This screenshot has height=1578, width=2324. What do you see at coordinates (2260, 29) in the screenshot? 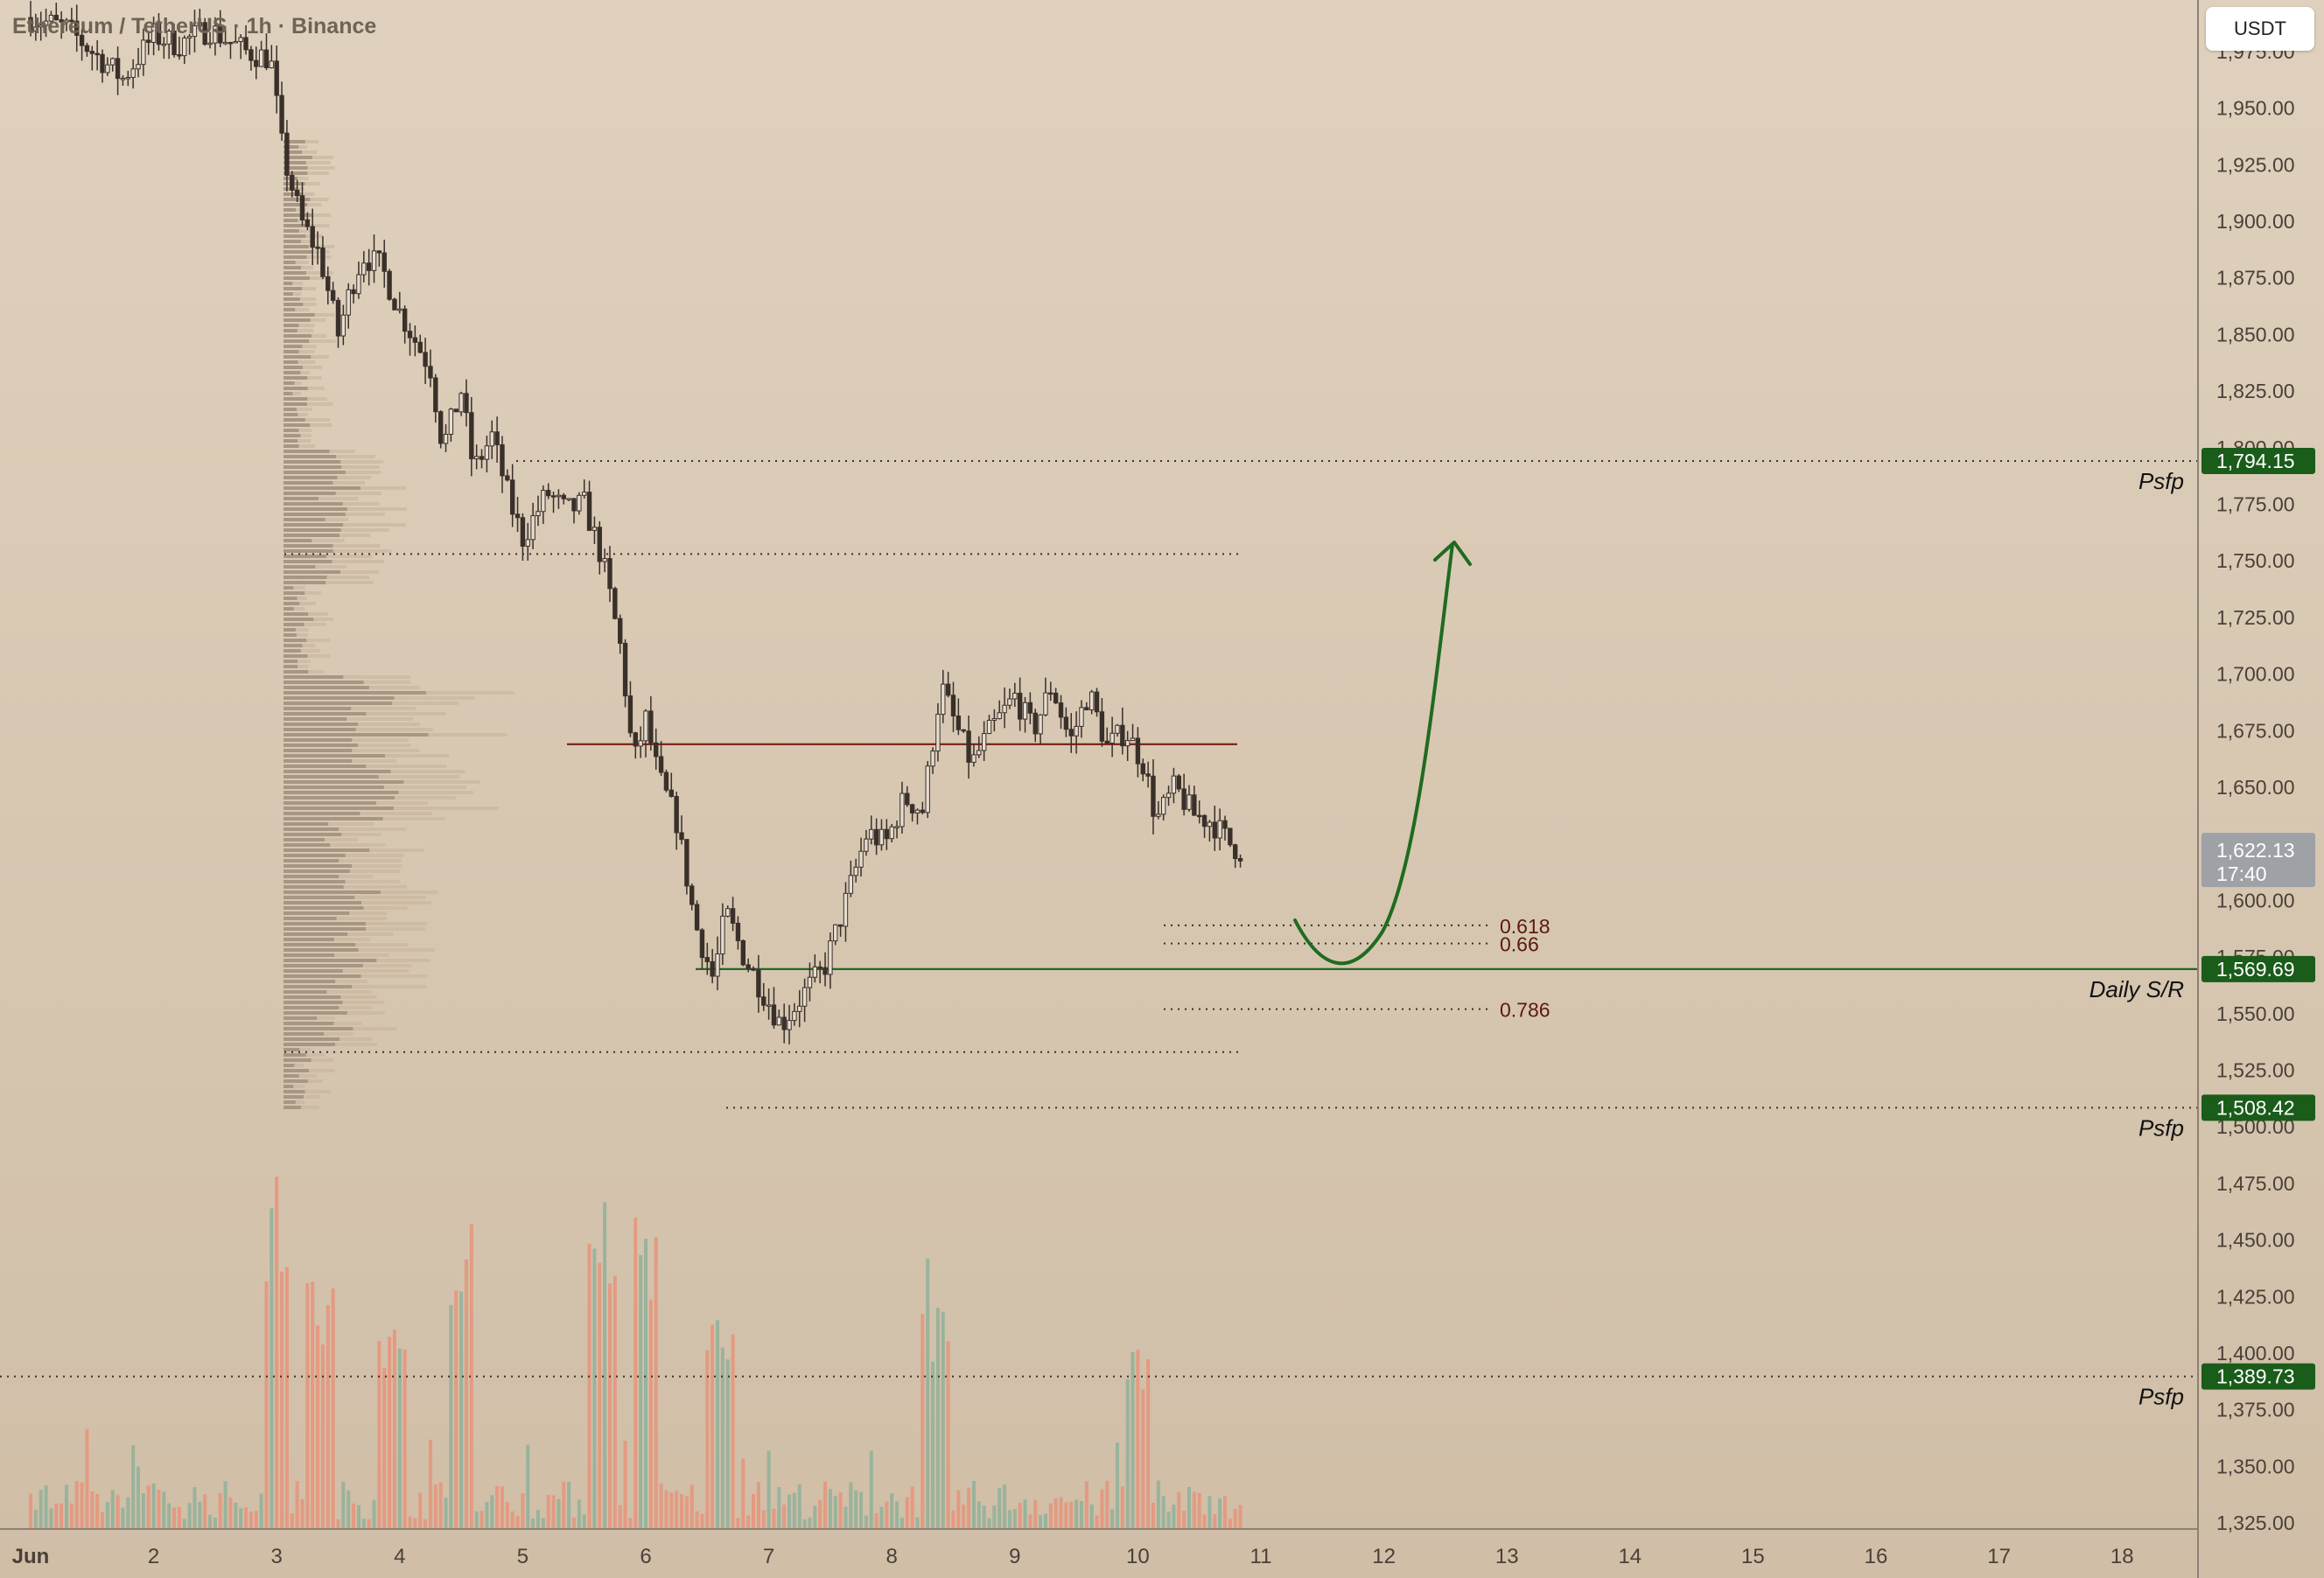
I see `currency-unit-button: USDT` at bounding box center [2260, 29].